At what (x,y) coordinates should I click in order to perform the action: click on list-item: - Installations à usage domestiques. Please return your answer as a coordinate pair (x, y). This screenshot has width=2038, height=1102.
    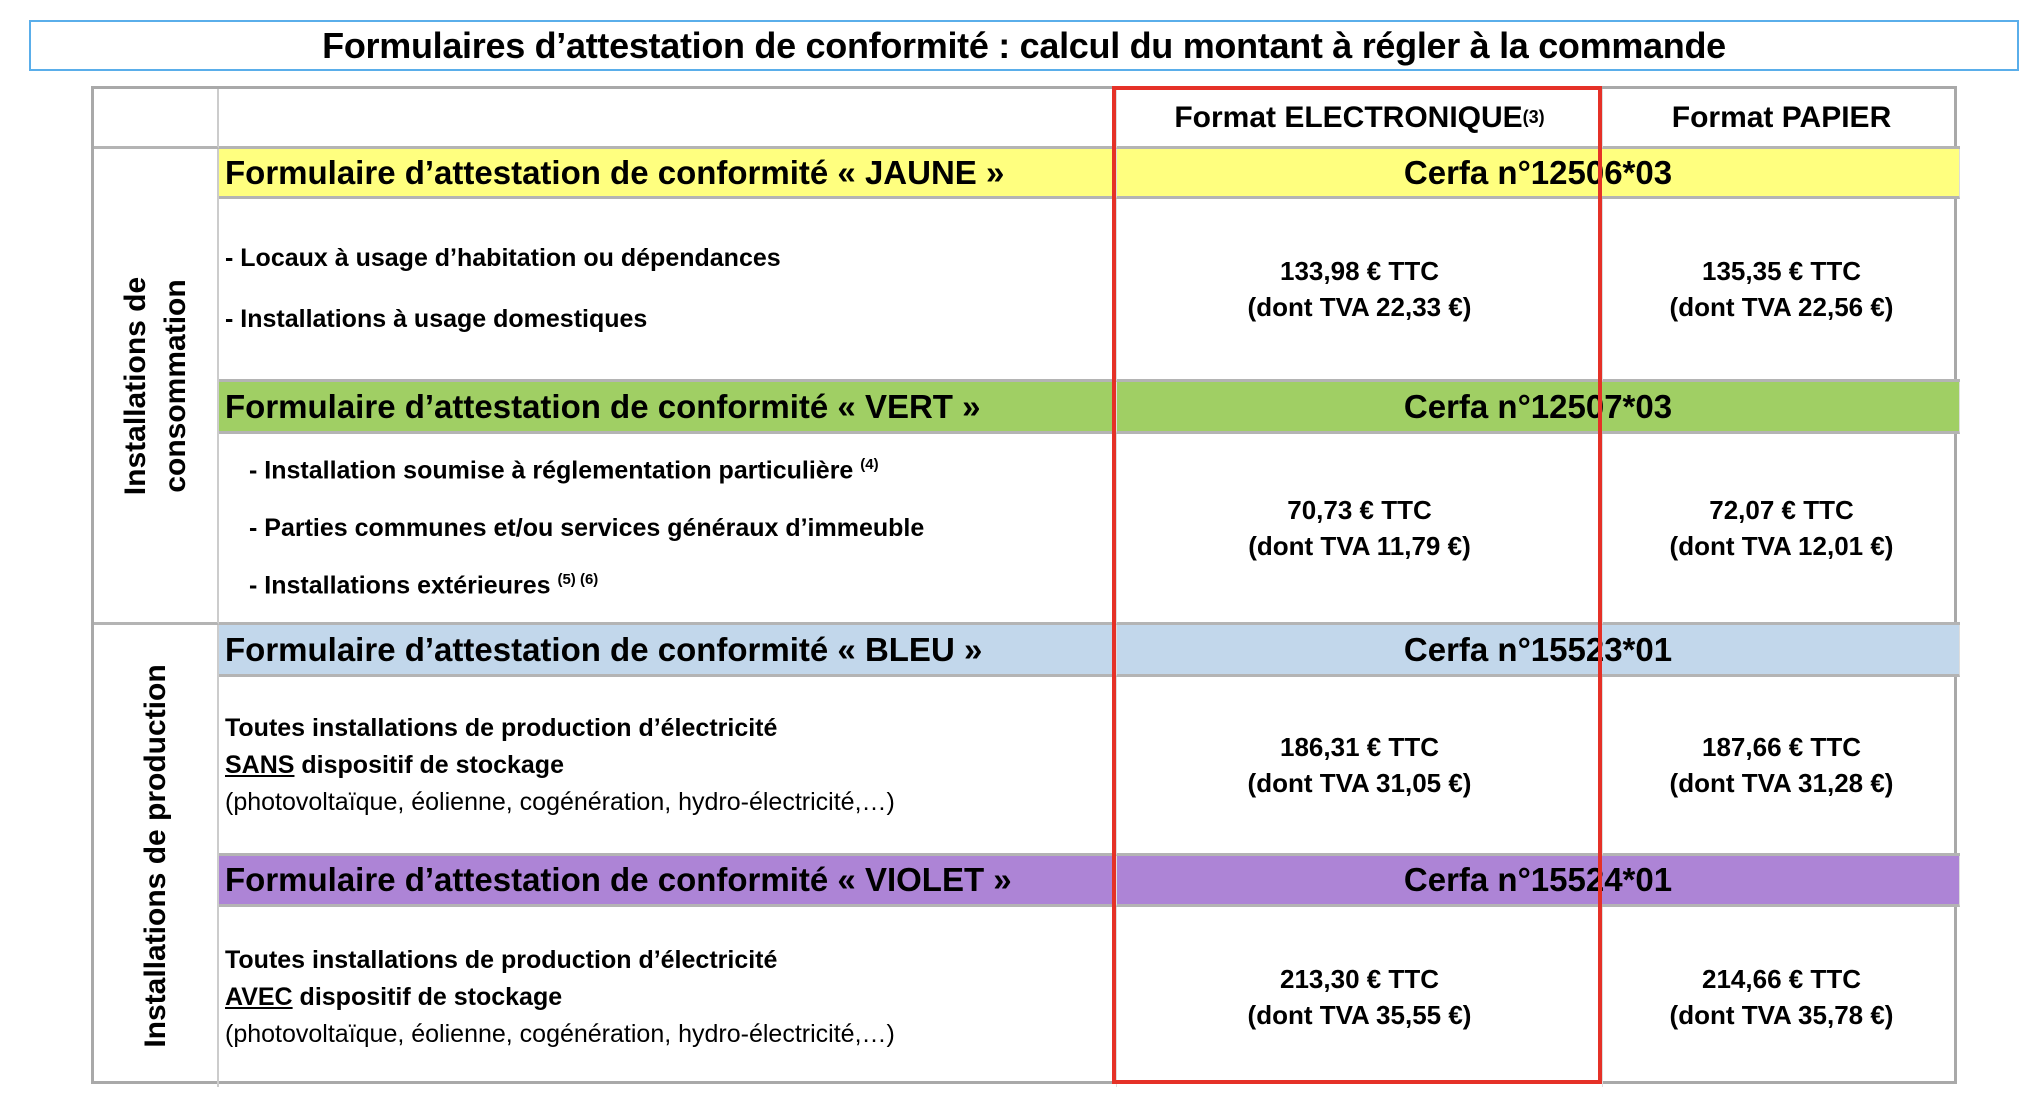
    Looking at the image, I should click on (436, 319).